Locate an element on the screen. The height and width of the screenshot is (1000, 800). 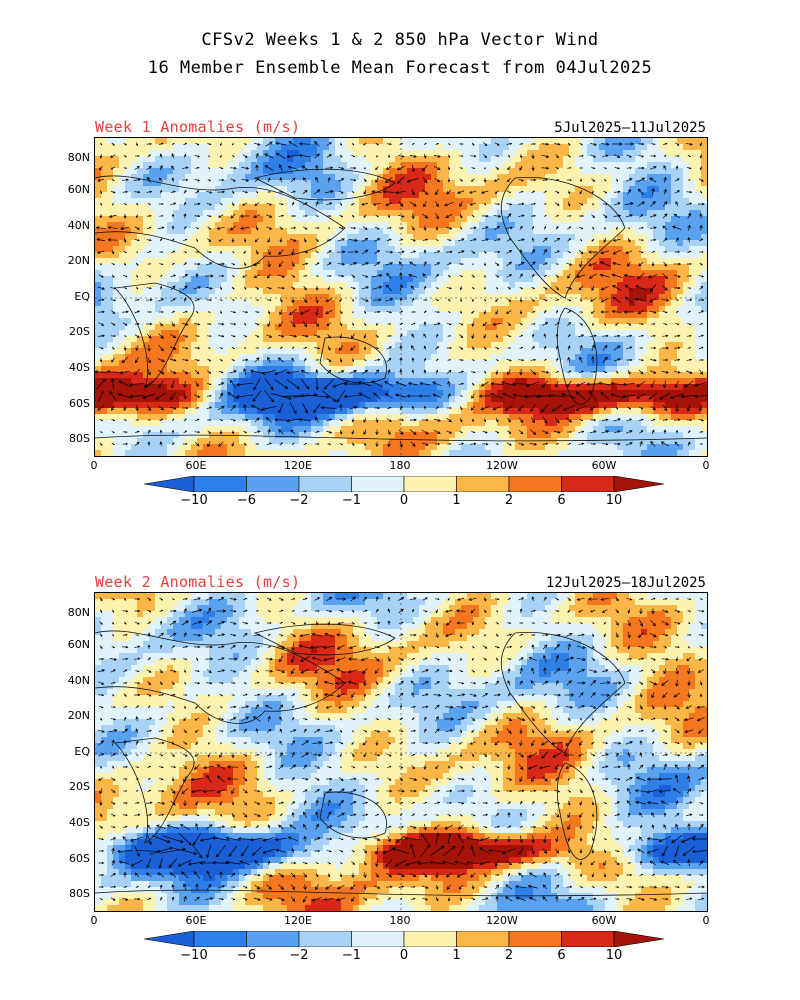
panel-date-range: 5Jul2025–11Jul2025 is located at coordinates (630, 128).